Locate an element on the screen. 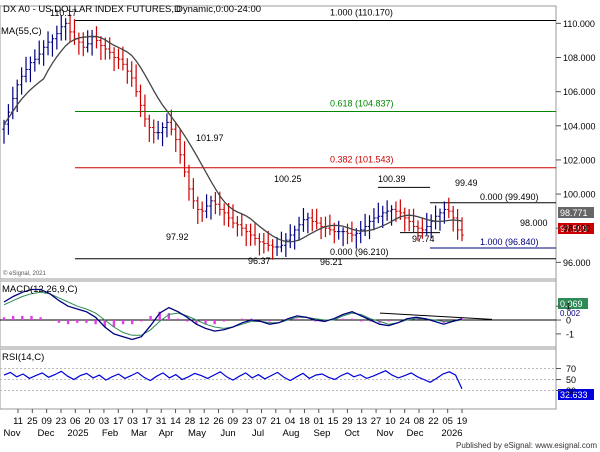 The width and height of the screenshot is (600, 452). price-extreme-label: 96.37 is located at coordinates (259, 261).